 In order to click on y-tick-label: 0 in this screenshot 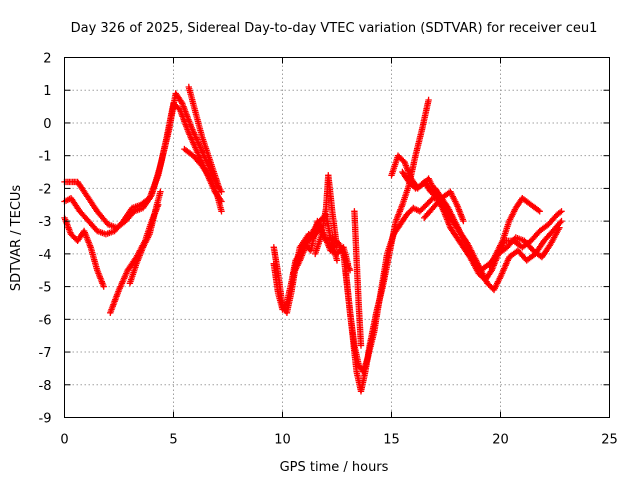, I will do `click(47, 124)`.